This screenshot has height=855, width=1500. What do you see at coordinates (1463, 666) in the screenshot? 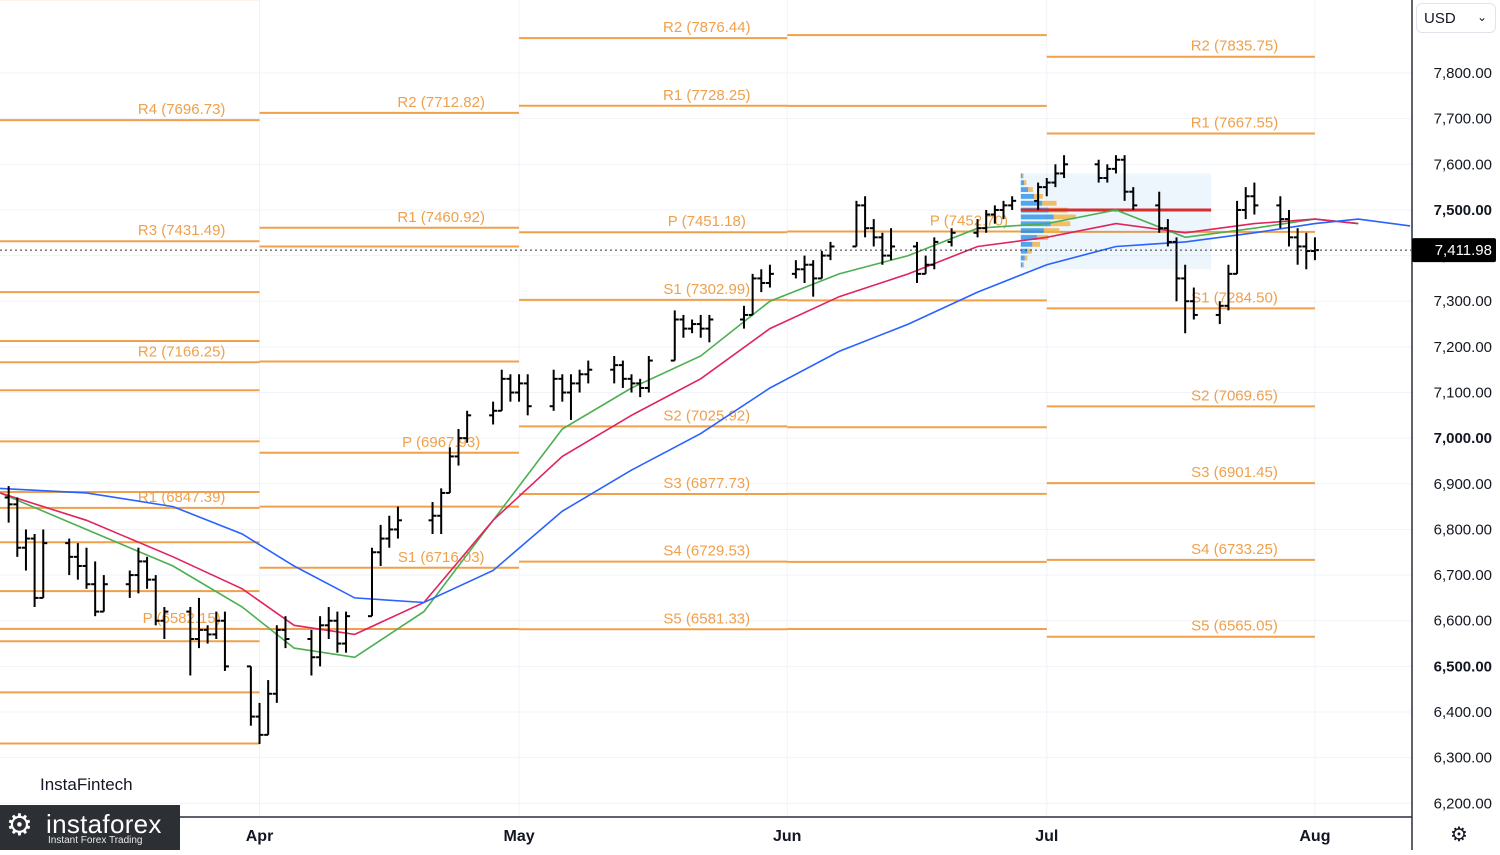
I see `y-tick-label: 6,500.00` at bounding box center [1463, 666].